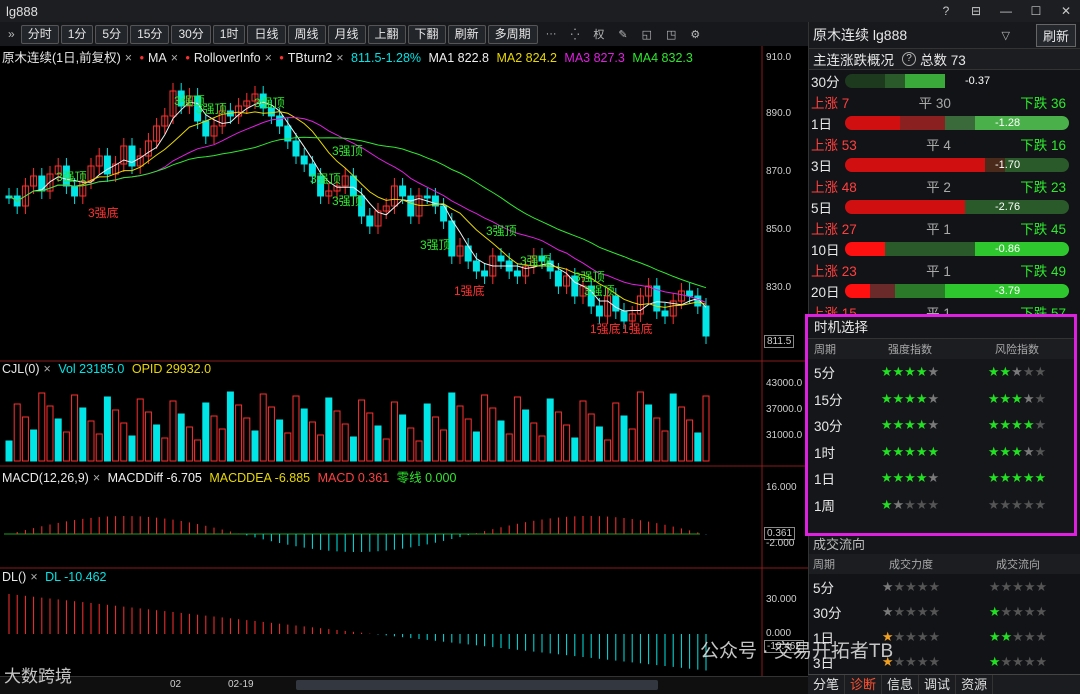  I want to click on btn-1hour: 1时, so click(229, 34).